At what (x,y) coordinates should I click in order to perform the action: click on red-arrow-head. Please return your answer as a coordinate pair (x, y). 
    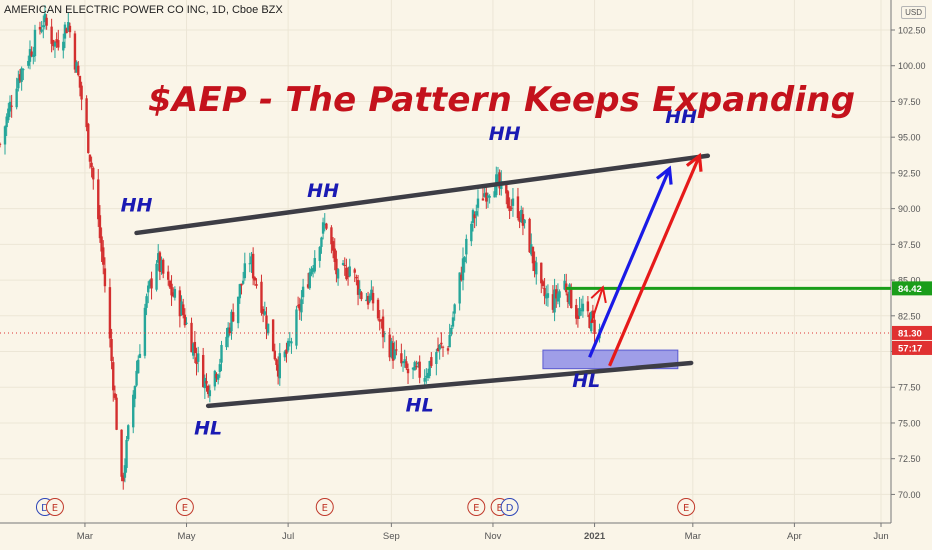
    Looking at the image, I should click on (694, 162).